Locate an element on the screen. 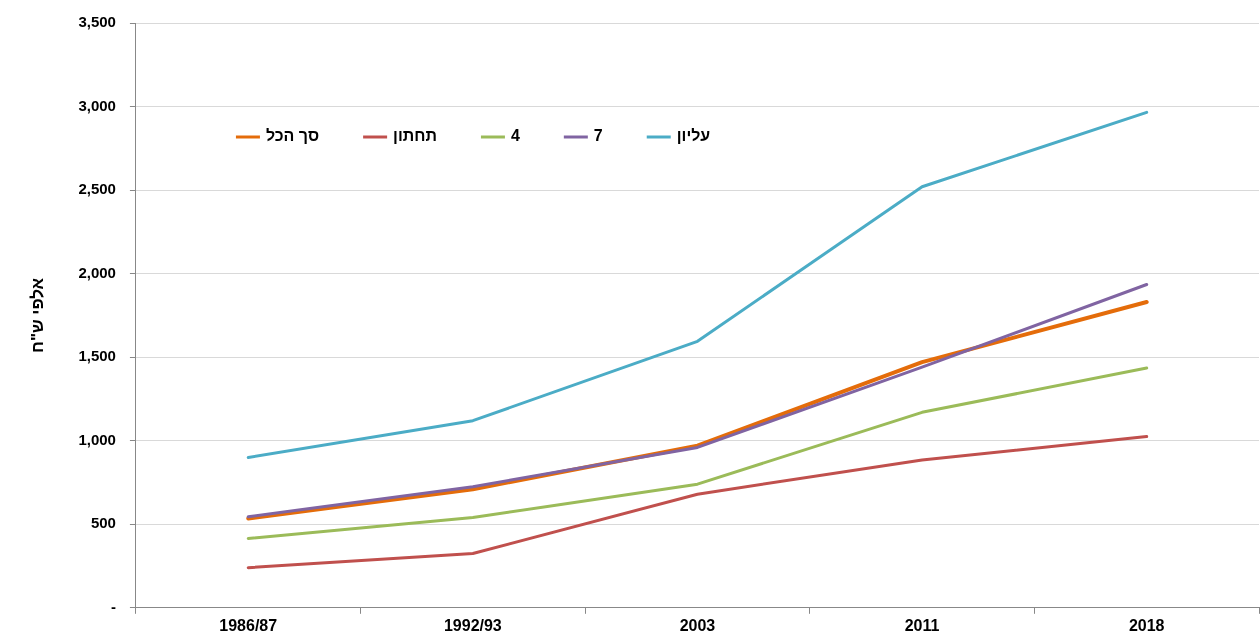  x-tick-label: 2003 is located at coordinates (697, 625).